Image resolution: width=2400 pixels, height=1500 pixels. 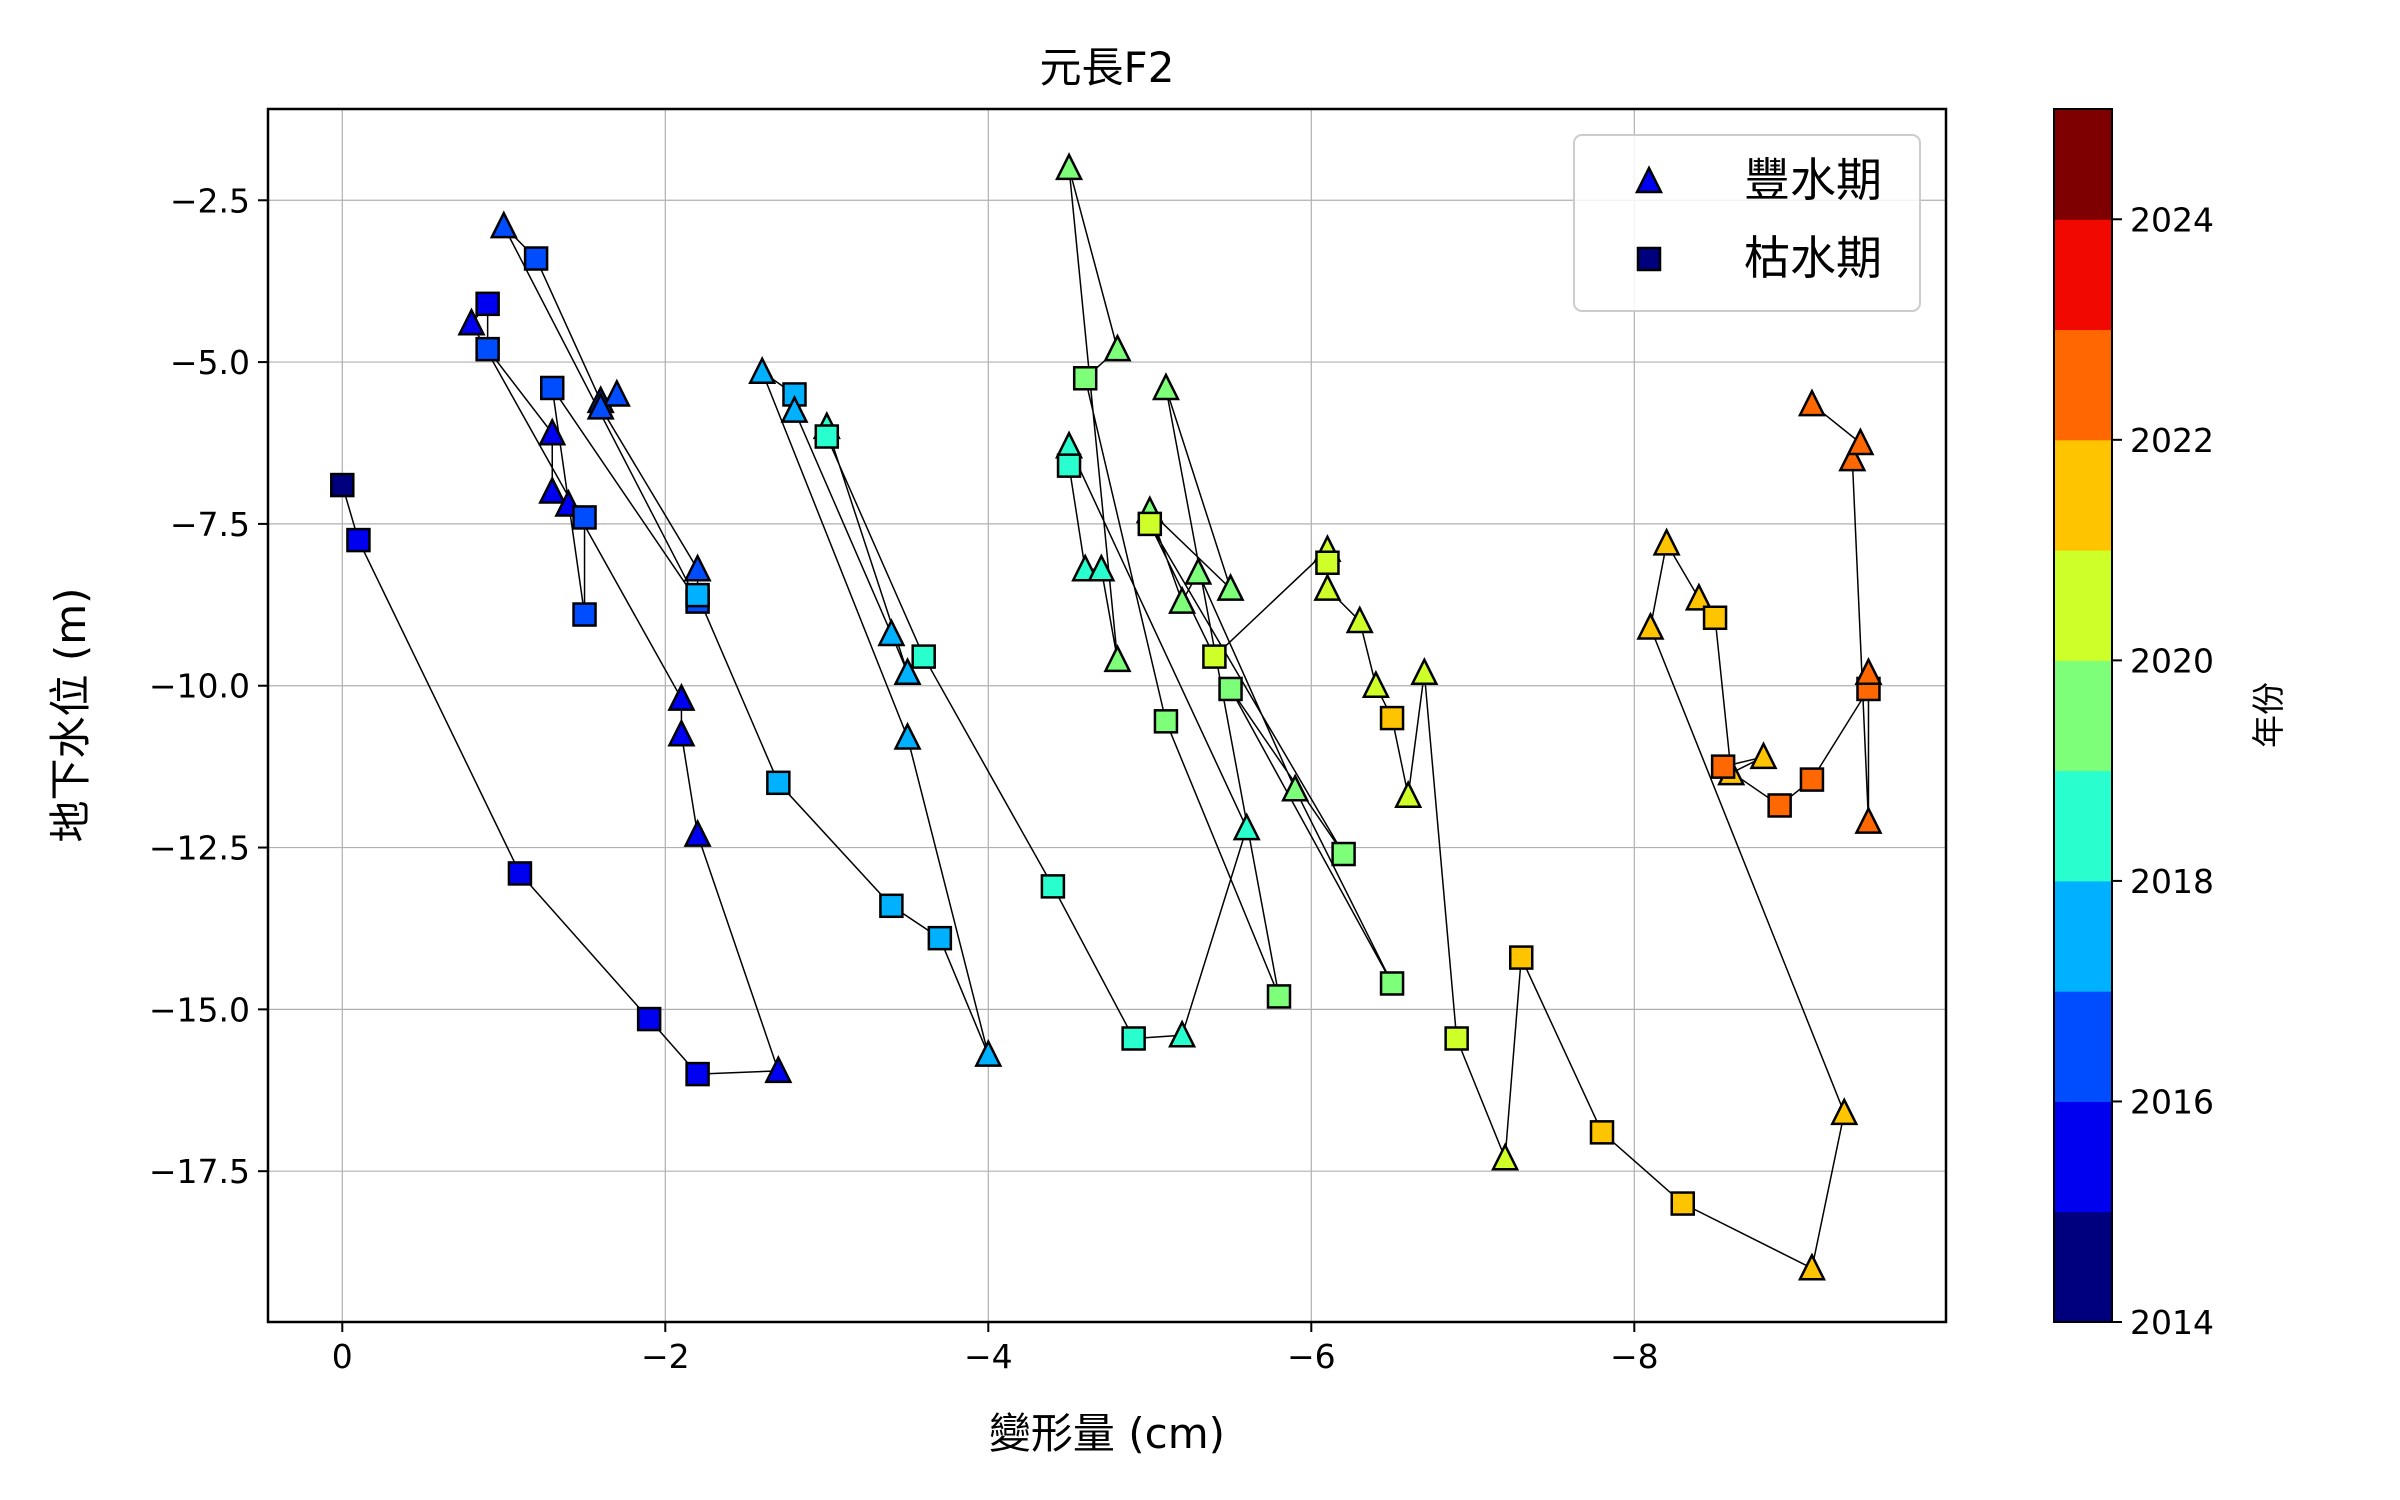 I want to click on x-tick-label: −6, so click(x=1311, y=1356).